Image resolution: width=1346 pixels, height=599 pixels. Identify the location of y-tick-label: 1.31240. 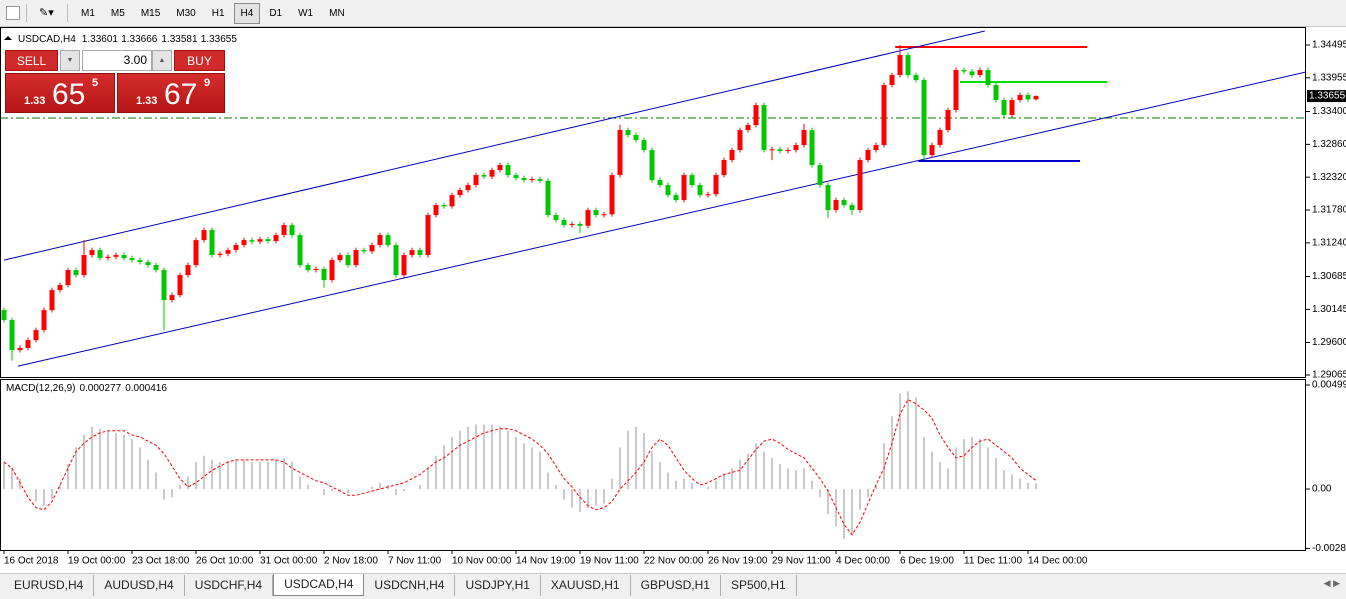
(1329, 242).